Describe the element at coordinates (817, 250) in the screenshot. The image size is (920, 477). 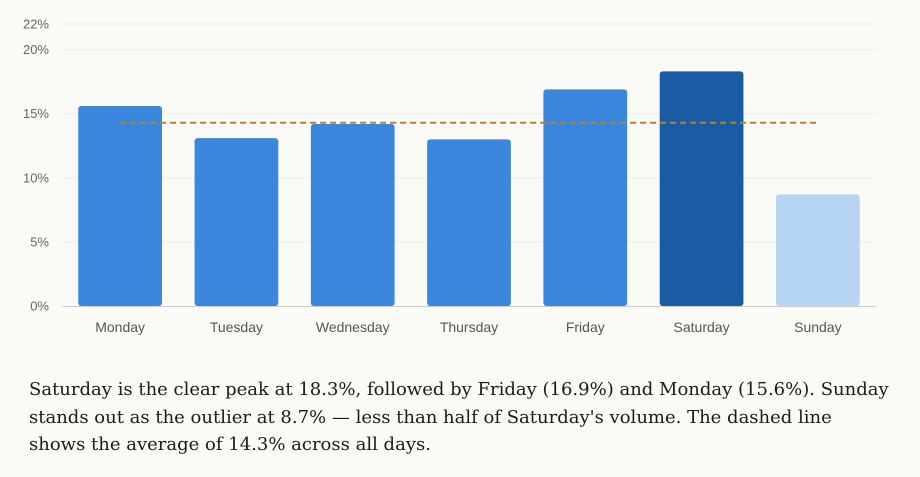
I see `bar-sunday` at that location.